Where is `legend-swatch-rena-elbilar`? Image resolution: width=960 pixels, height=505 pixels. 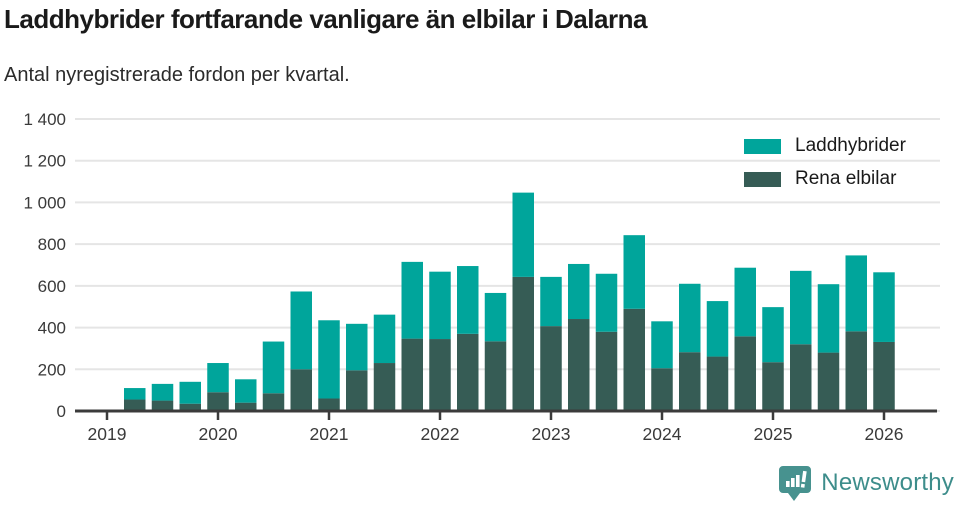
legend-swatch-rena-elbilar is located at coordinates (762, 179).